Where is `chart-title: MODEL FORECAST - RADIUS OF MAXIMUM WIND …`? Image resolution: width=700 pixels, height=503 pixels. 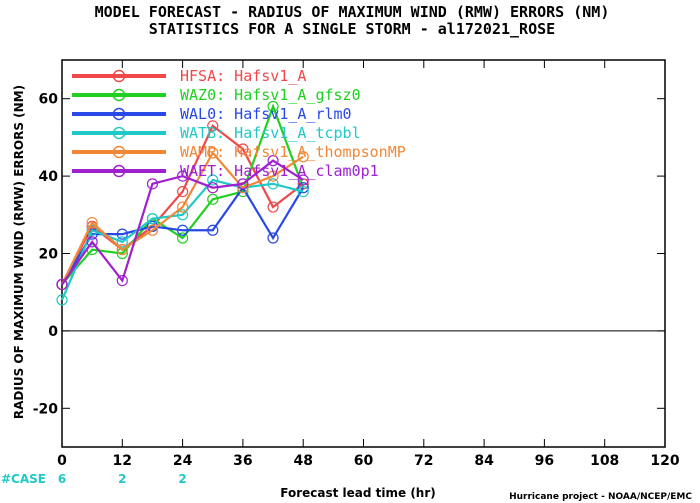 chart-title: MODEL FORECAST - RADIUS OF MAXIMUM WIND … is located at coordinates (352, 12).